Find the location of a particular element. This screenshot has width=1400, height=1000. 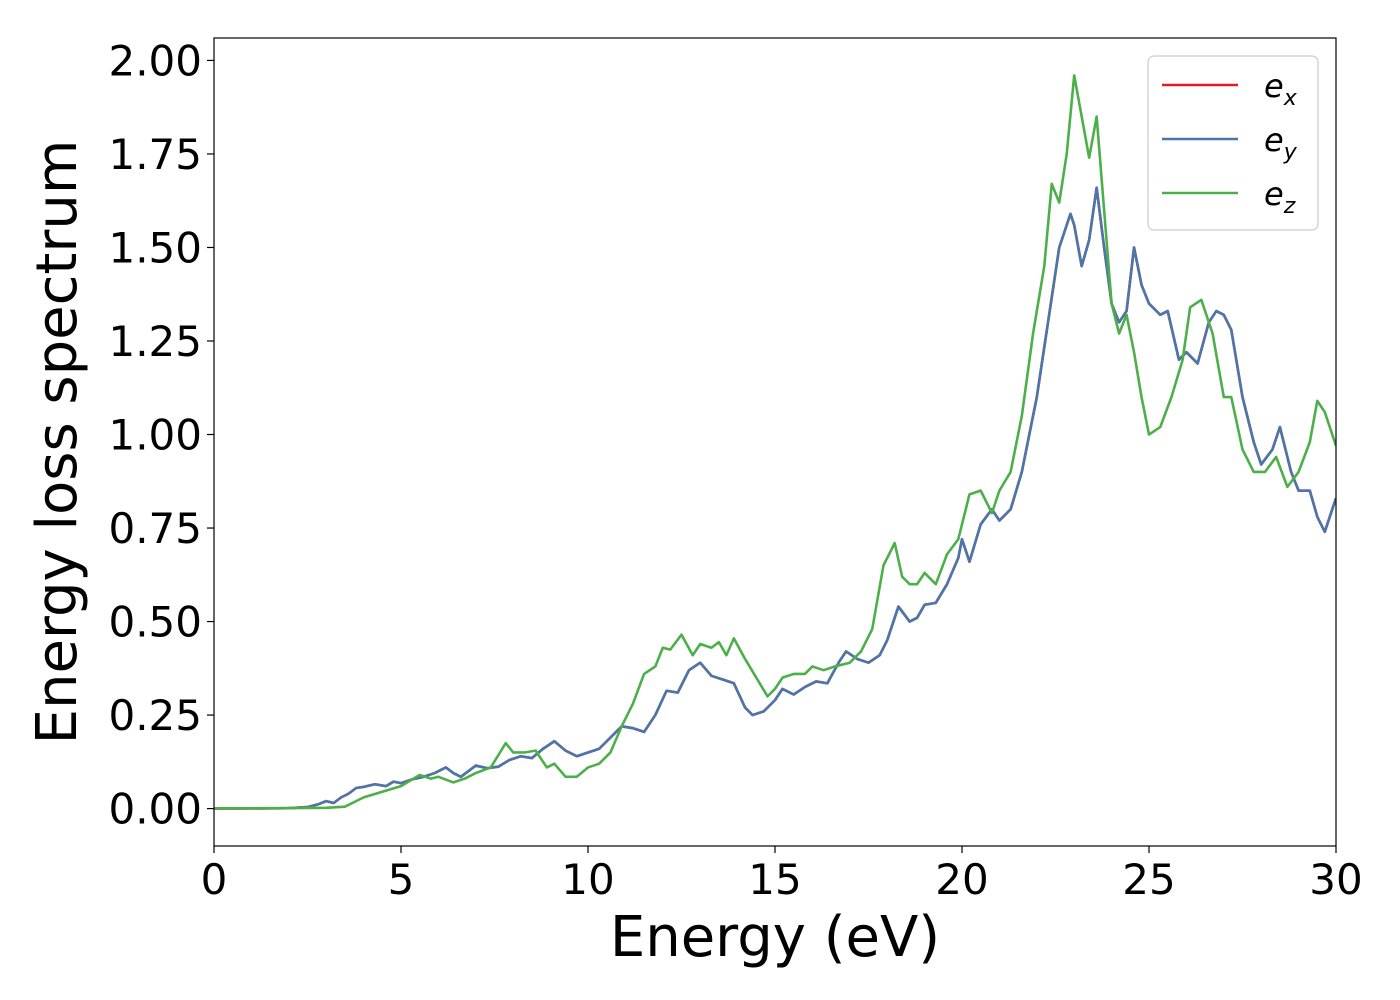

y-axis-title: Energy loss spectrum is located at coordinates (57, 442).